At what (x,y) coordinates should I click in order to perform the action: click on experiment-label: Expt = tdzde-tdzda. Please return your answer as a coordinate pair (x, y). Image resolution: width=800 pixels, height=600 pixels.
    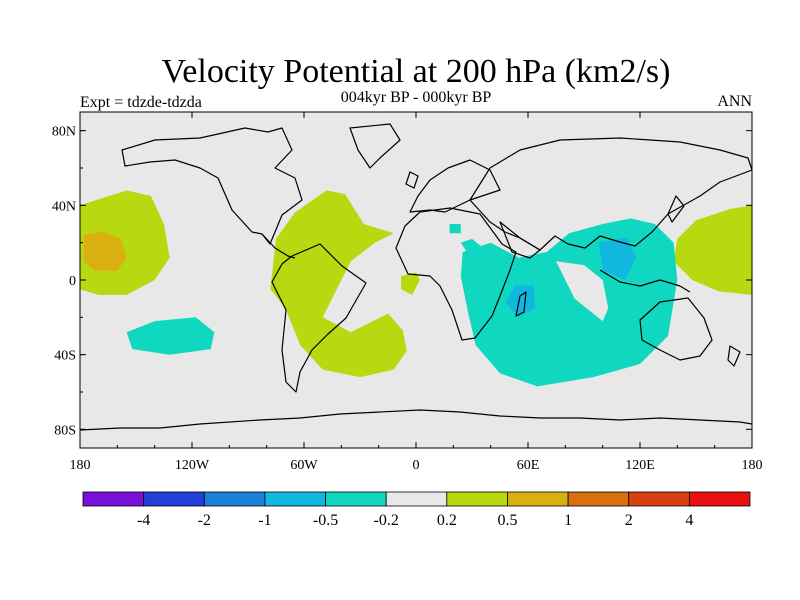
    Looking at the image, I should click on (141, 102).